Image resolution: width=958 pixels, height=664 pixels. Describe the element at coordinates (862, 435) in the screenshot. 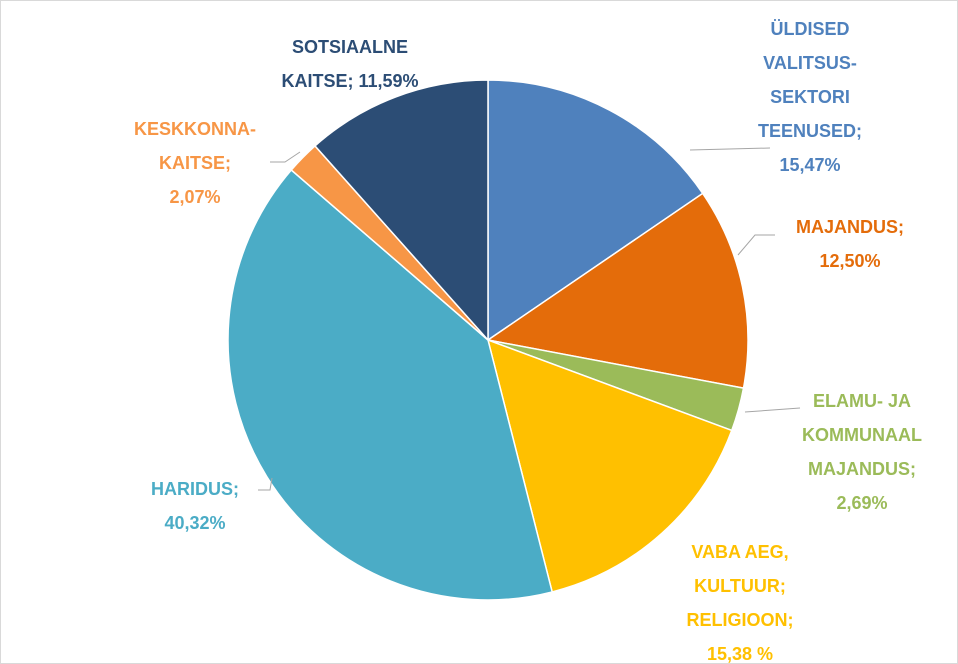

I see `category-label: ELAMU- JA KOMMUNAAL MAJANDUS;` at that location.